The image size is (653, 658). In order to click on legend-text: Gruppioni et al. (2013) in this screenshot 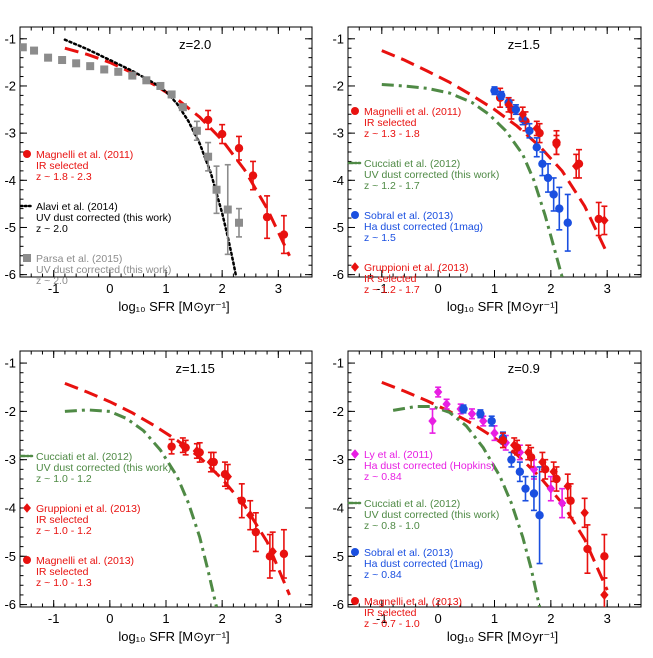, I will do `click(416, 268)`.